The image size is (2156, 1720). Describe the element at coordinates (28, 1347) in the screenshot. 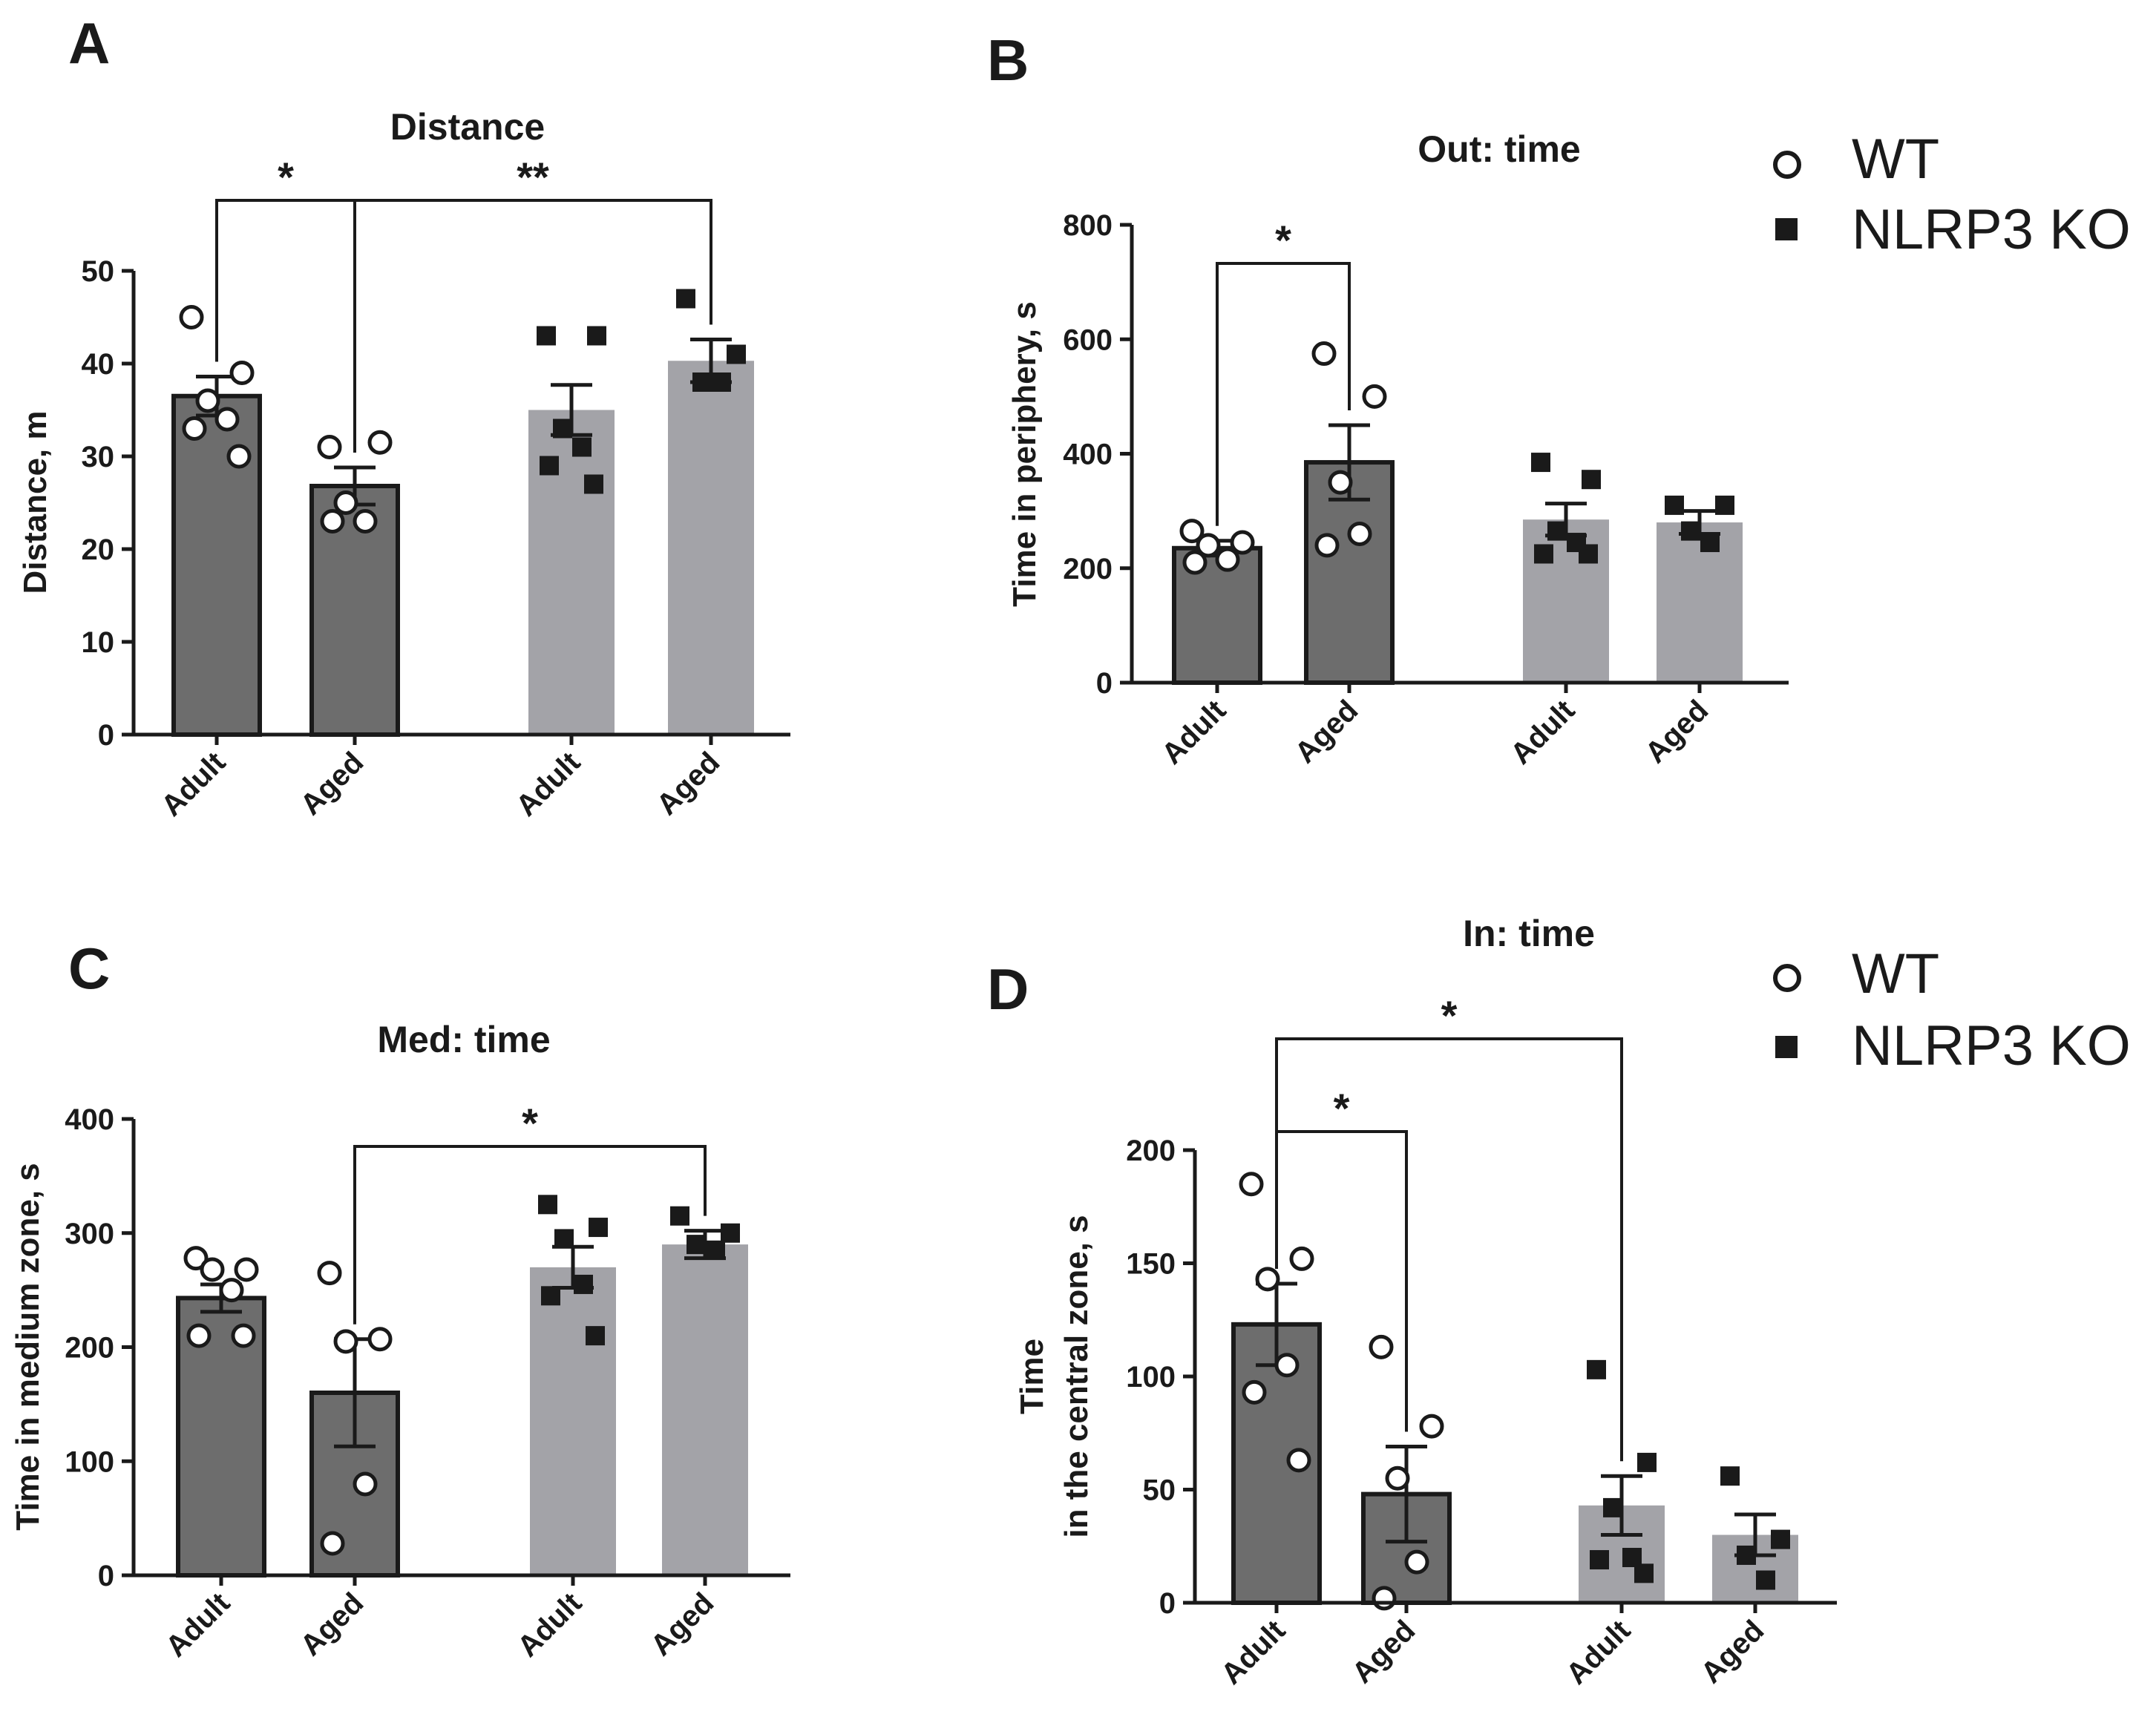

I see `y-axis-label: Time in medium zone, s` at that location.